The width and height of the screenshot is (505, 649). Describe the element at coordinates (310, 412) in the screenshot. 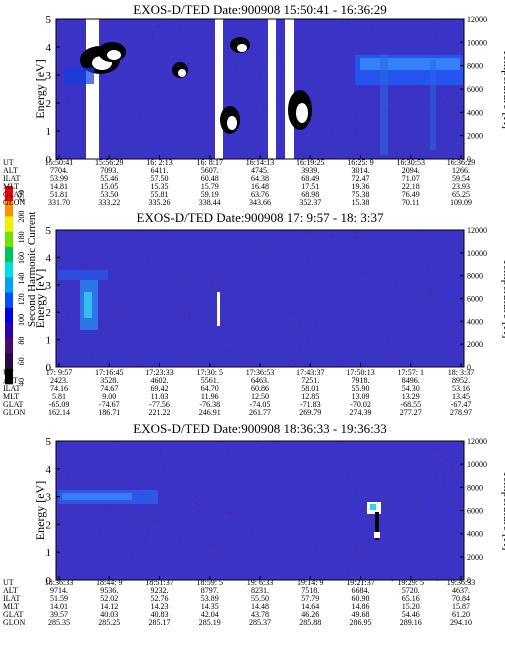

I see `ephemeris-value: 269.79` at that location.